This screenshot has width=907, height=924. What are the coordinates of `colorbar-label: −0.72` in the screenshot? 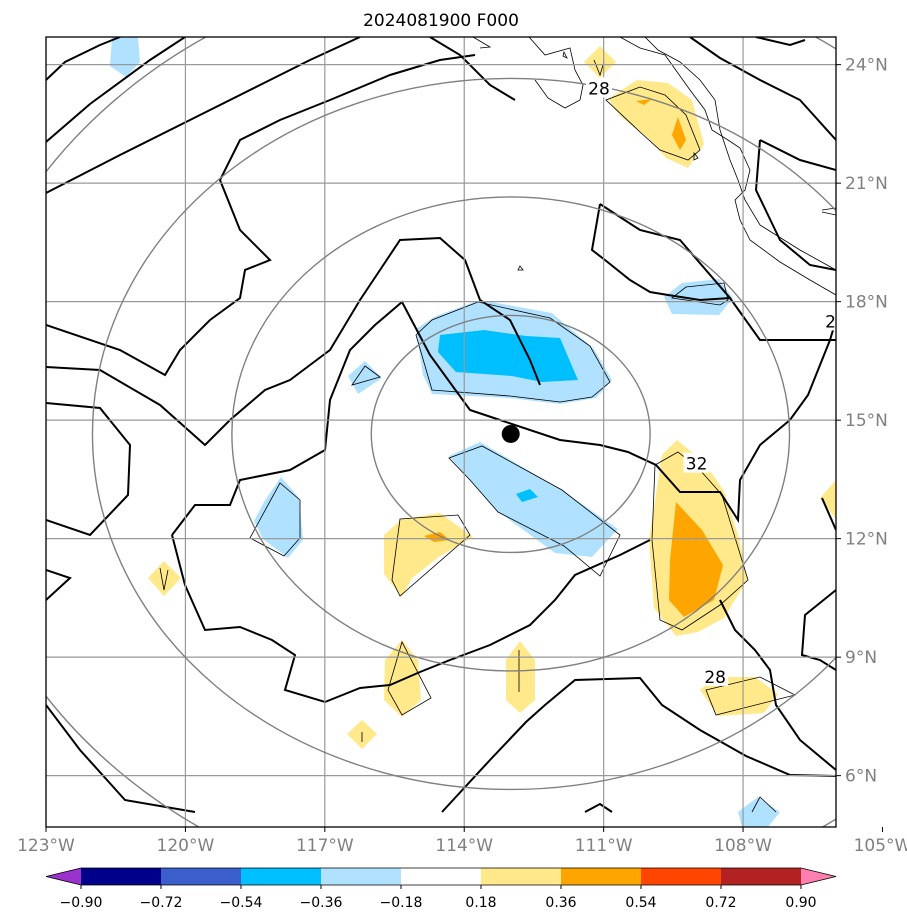 It's located at (161, 903).